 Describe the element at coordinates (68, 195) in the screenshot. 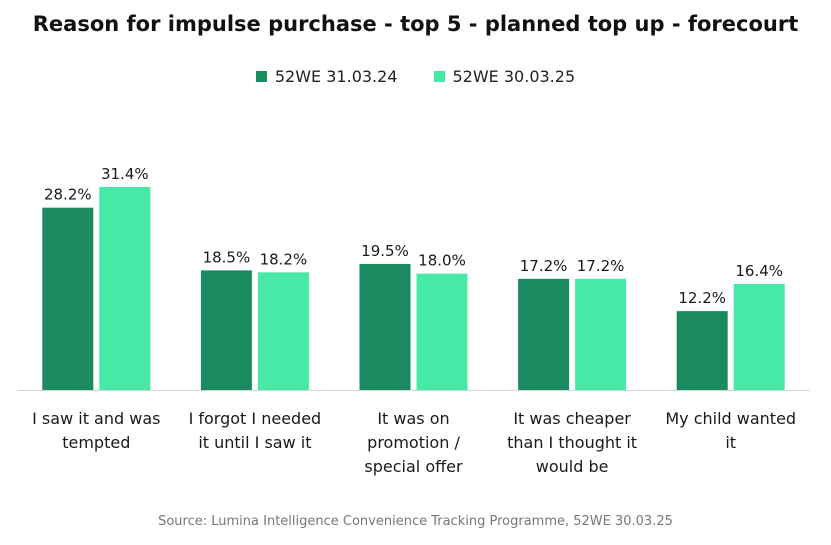

I see `data-label-series-1-cat-1: 28.2%` at that location.